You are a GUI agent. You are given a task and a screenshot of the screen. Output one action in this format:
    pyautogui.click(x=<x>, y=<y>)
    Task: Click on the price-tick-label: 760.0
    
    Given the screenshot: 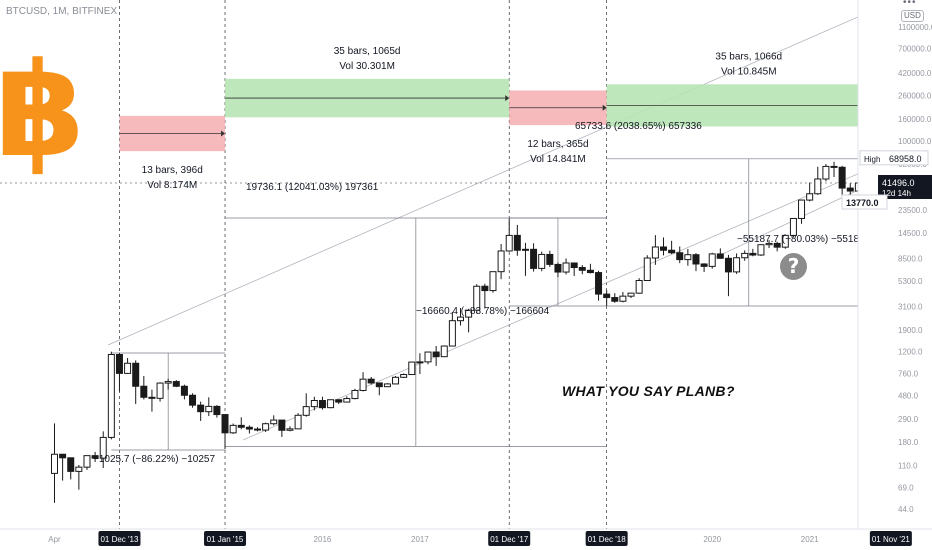 What is the action you would take?
    pyautogui.click(x=908, y=373)
    